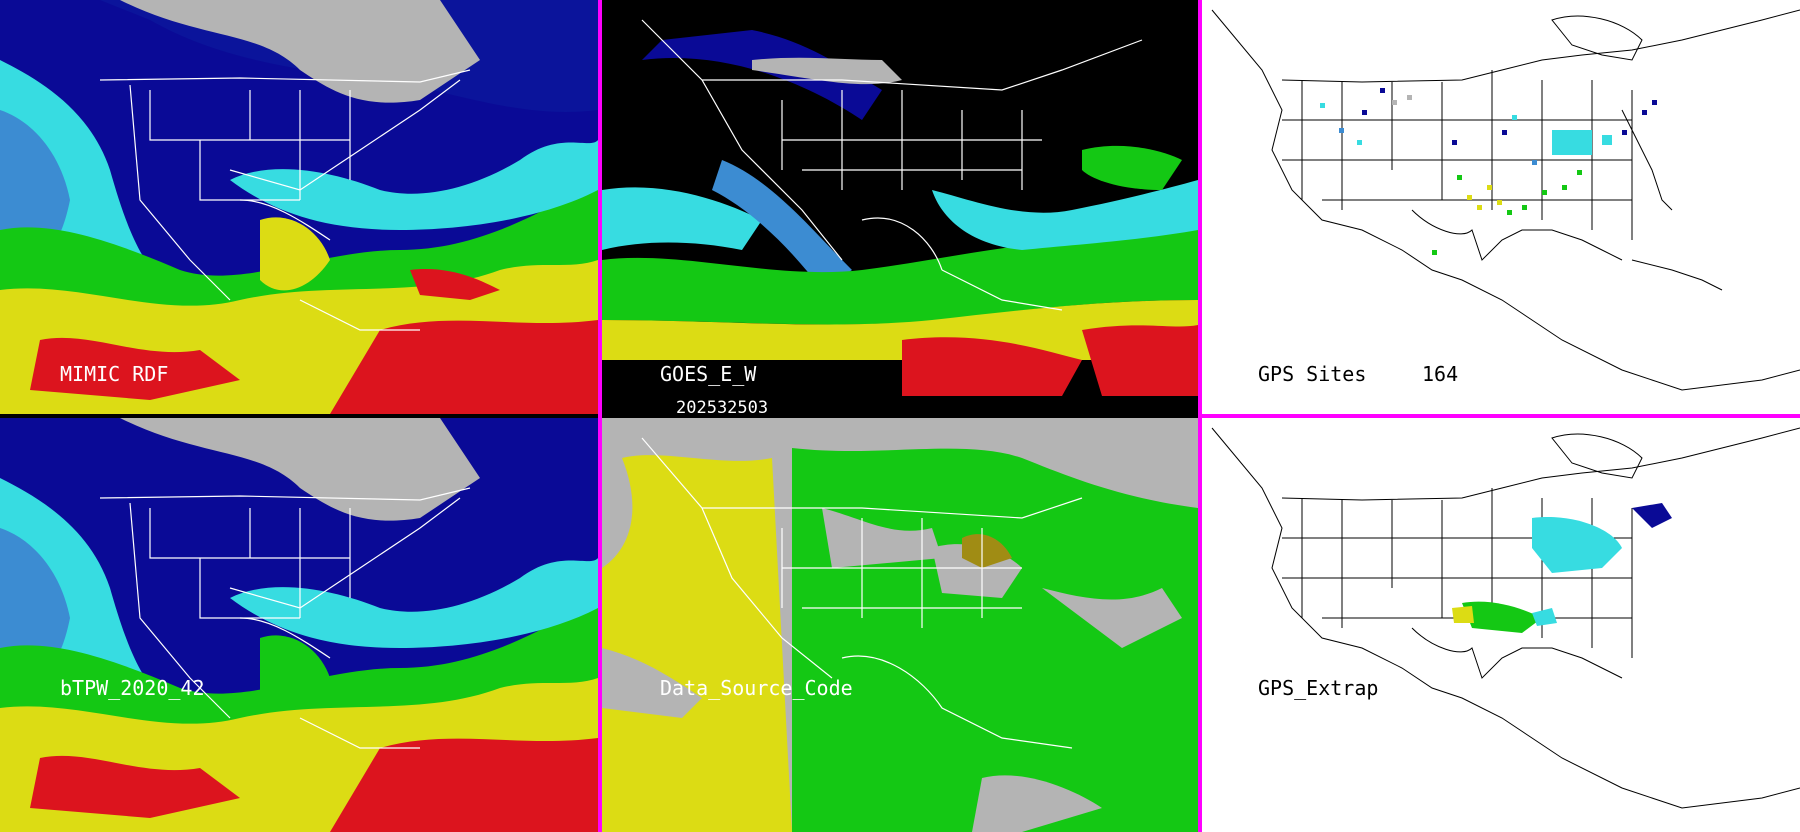  What do you see at coordinates (1501, 416) in the screenshot?
I see `separator-horizontal` at bounding box center [1501, 416].